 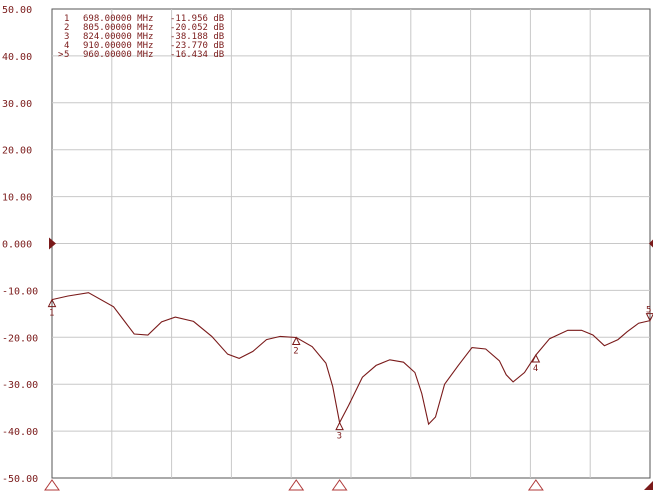 What do you see at coordinates (118, 28) in the screenshot?
I see `marker-readout-frequency: 805.00000 MHz` at bounding box center [118, 28].